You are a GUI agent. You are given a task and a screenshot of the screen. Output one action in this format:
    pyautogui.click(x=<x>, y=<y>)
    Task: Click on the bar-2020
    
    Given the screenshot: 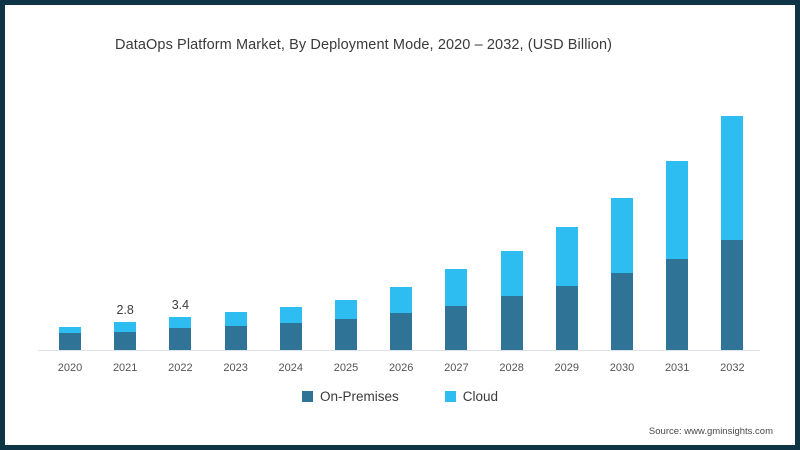 What is the action you would take?
    pyautogui.click(x=70, y=338)
    